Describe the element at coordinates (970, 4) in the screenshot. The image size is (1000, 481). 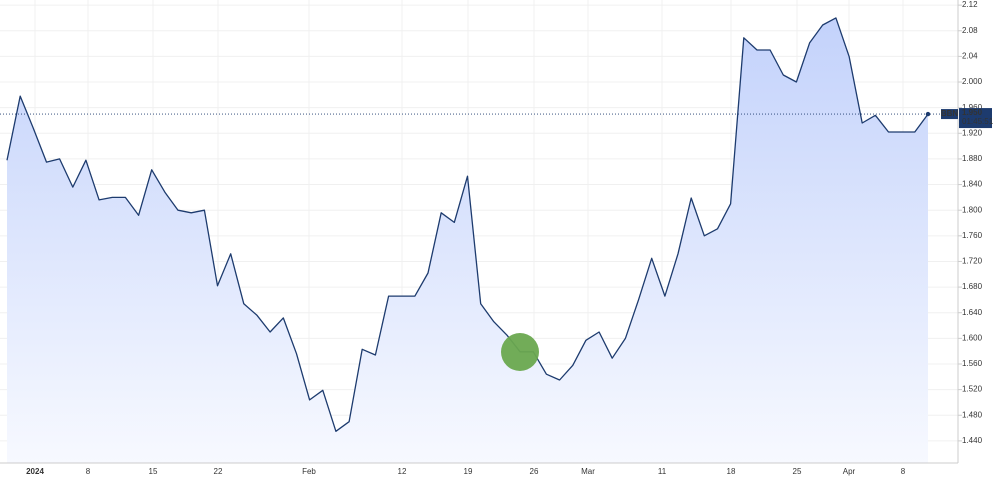
I see `y-tick-label: 2.12` at that location.